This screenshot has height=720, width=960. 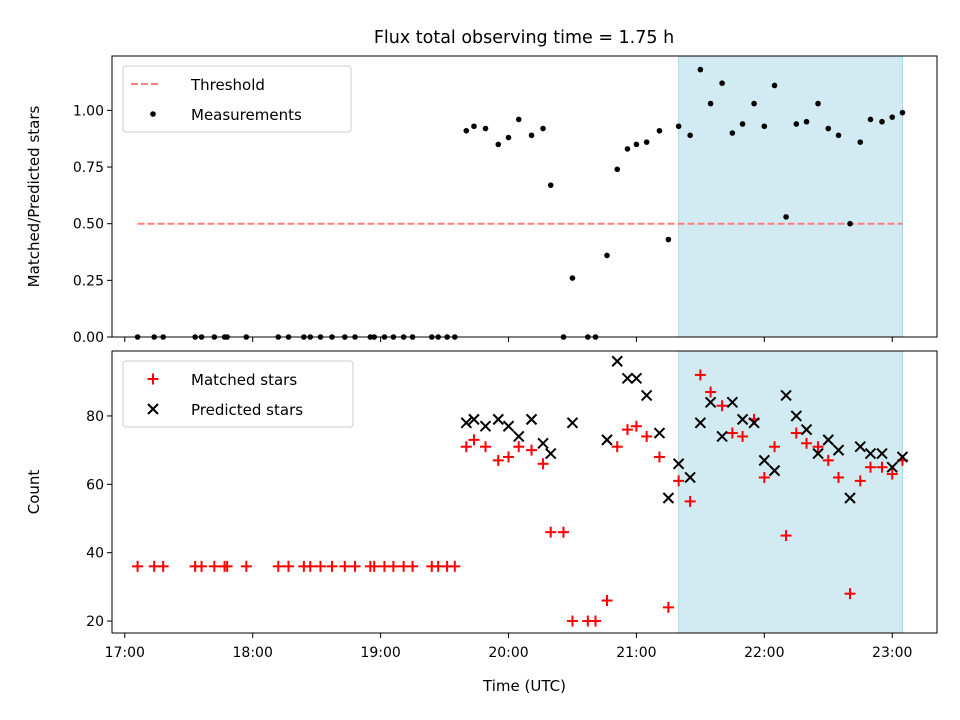 I want to click on y-tick-label: 0.50, so click(x=88, y=225).